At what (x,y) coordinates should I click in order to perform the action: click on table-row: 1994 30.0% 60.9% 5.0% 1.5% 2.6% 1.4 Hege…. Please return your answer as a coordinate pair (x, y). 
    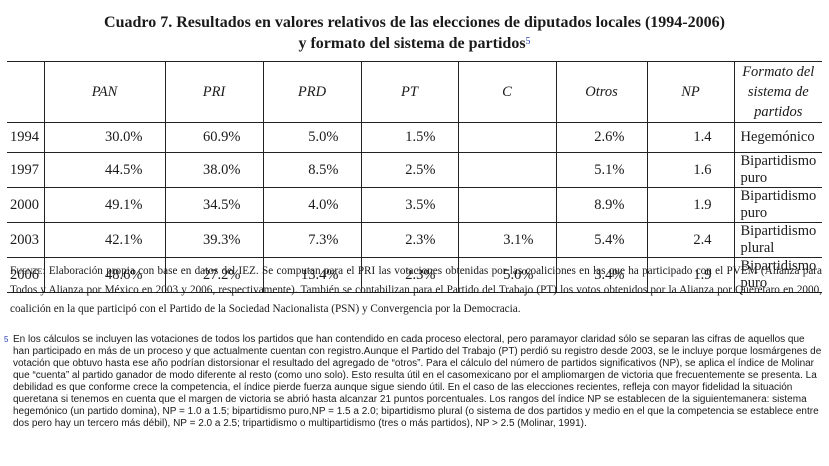
    Looking at the image, I should click on (414, 137).